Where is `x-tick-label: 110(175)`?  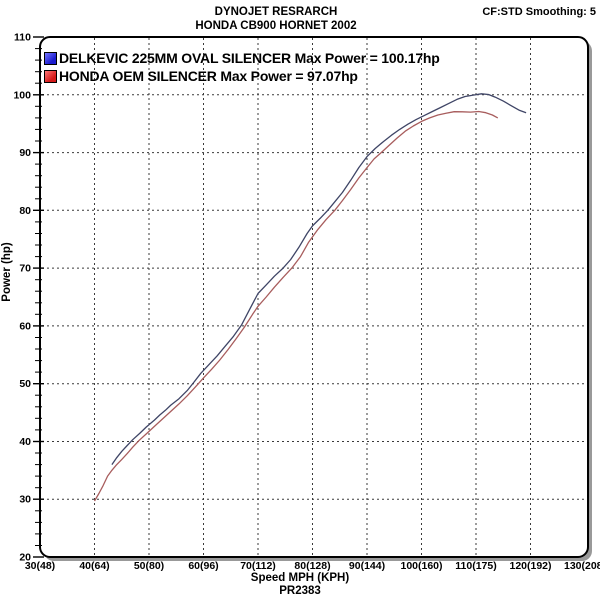 x-tick-label: 110(175) is located at coordinates (475, 566).